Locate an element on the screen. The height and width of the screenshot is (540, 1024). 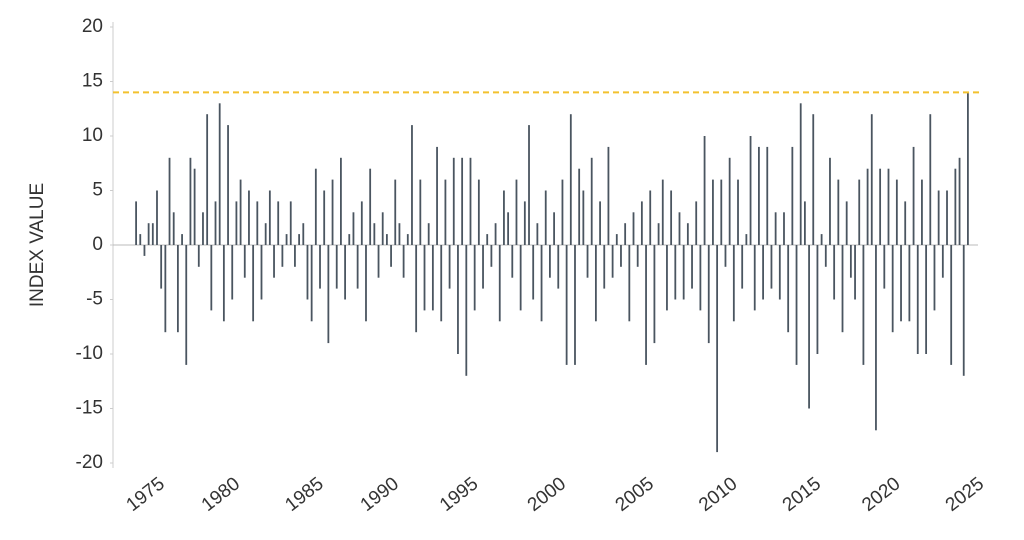
x-tick-label: 1980 is located at coordinates (221, 494).